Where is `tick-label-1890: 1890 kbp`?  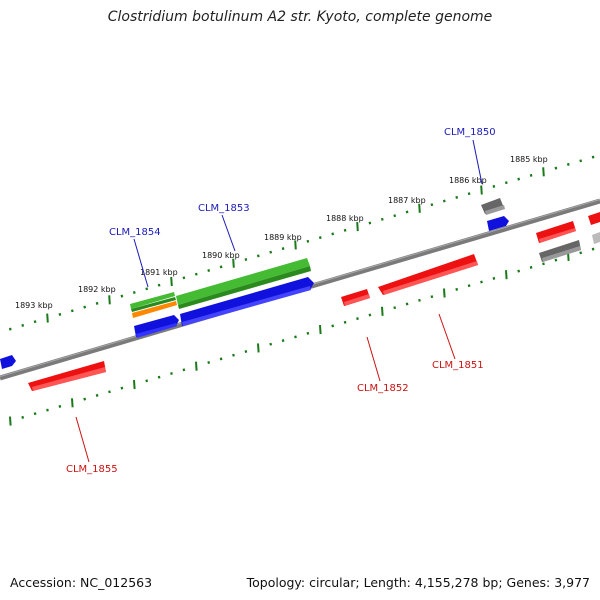 tick-label-1890: 1890 kbp is located at coordinates (221, 255).